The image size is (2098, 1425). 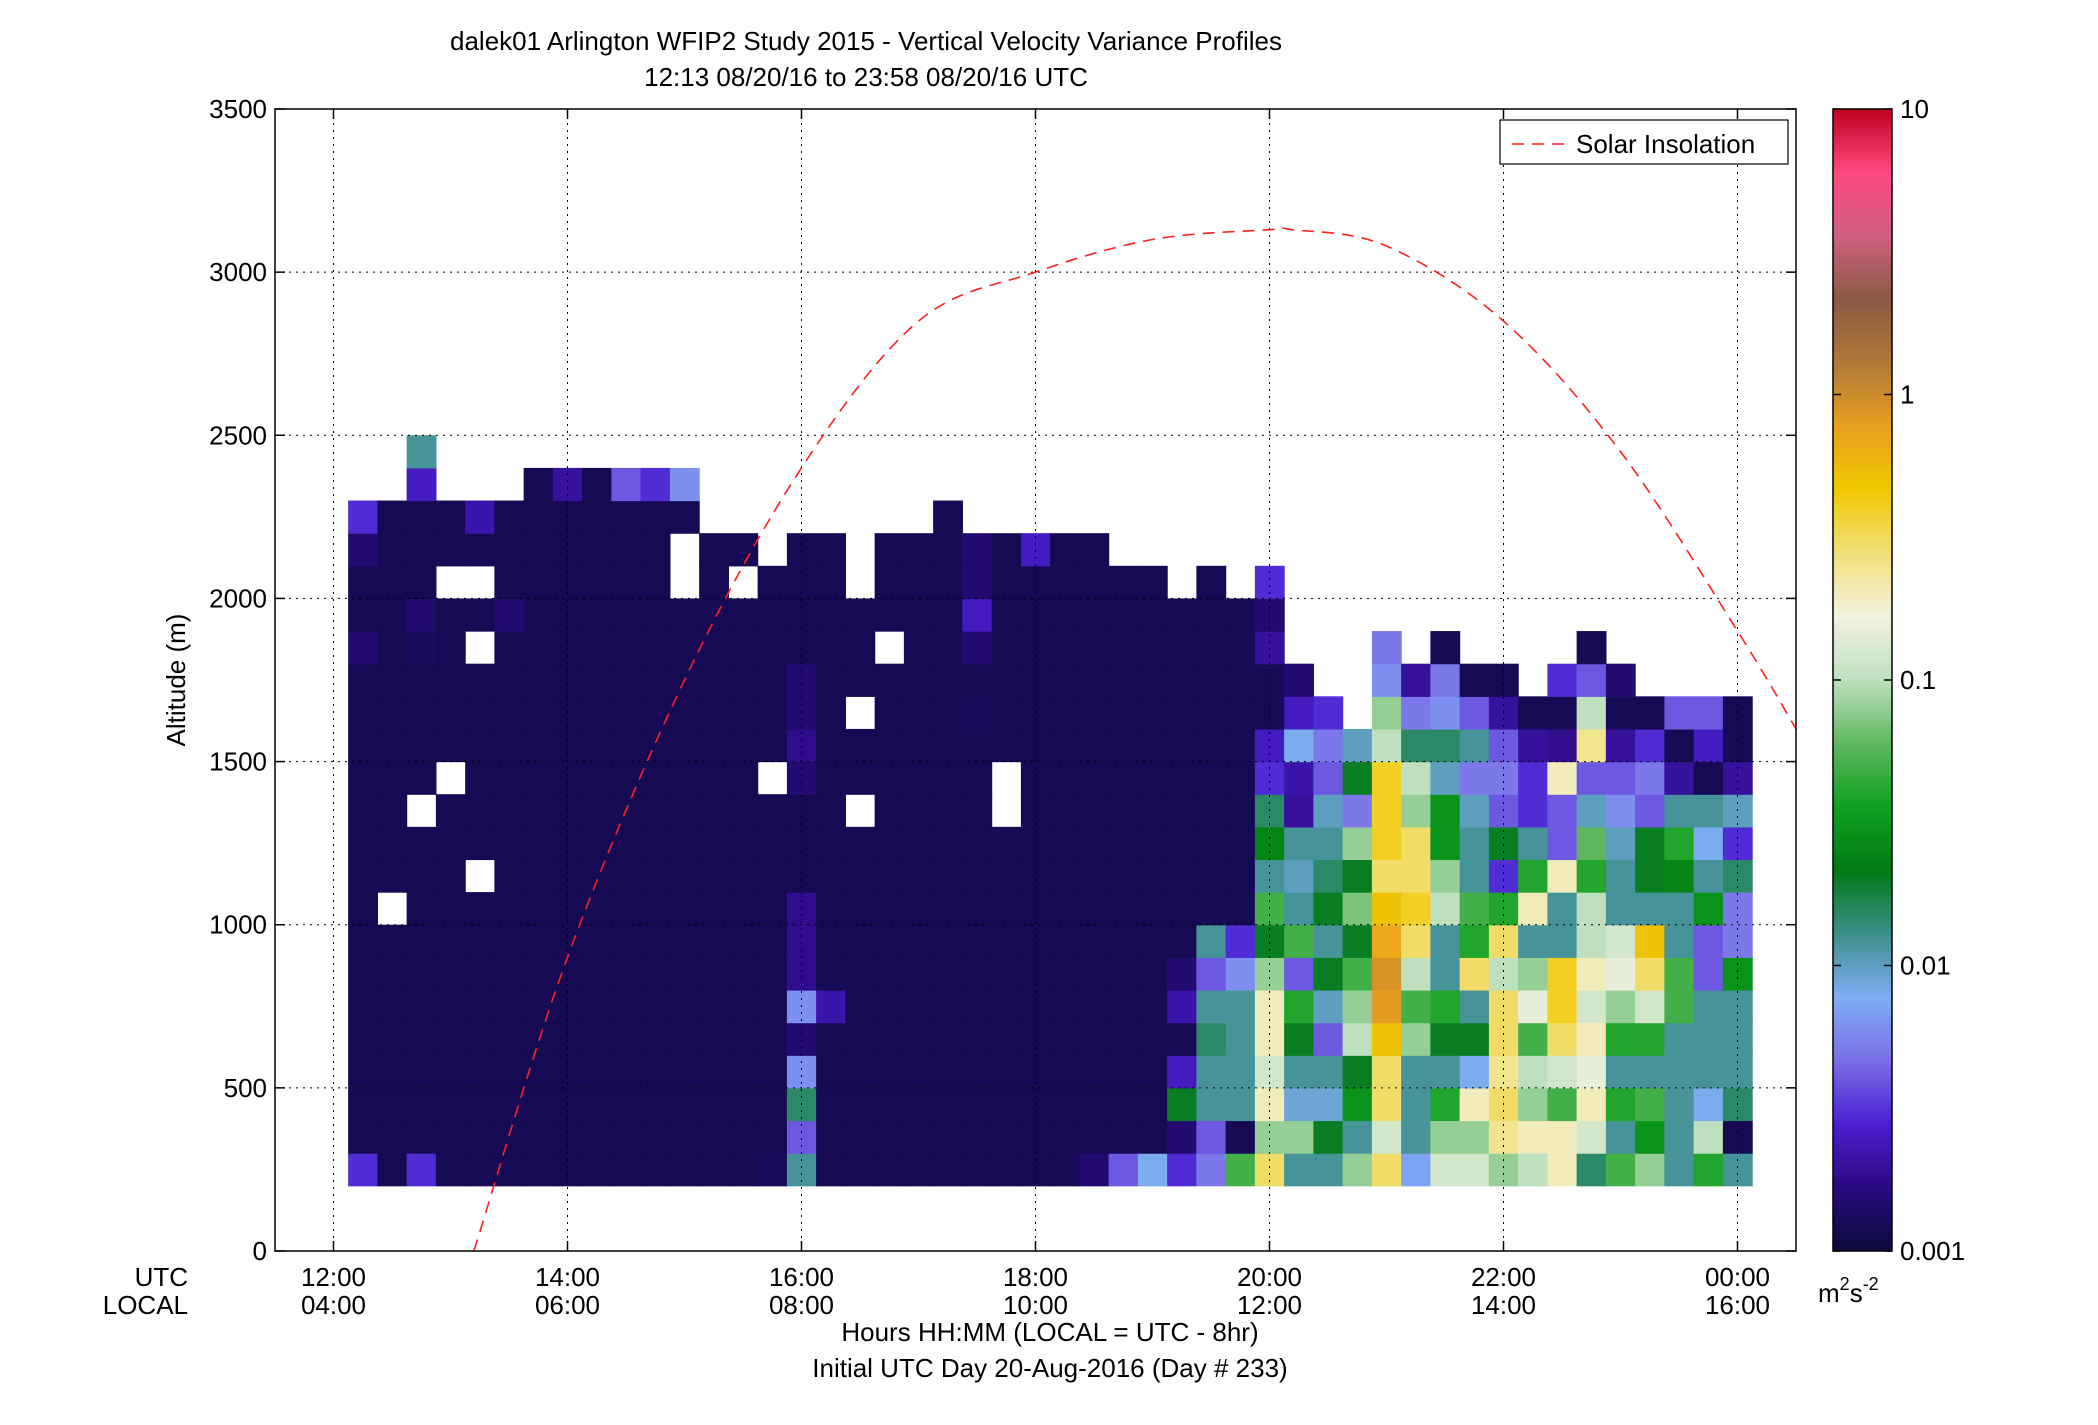 I want to click on y-tick-label: 1500, so click(x=238, y=762).